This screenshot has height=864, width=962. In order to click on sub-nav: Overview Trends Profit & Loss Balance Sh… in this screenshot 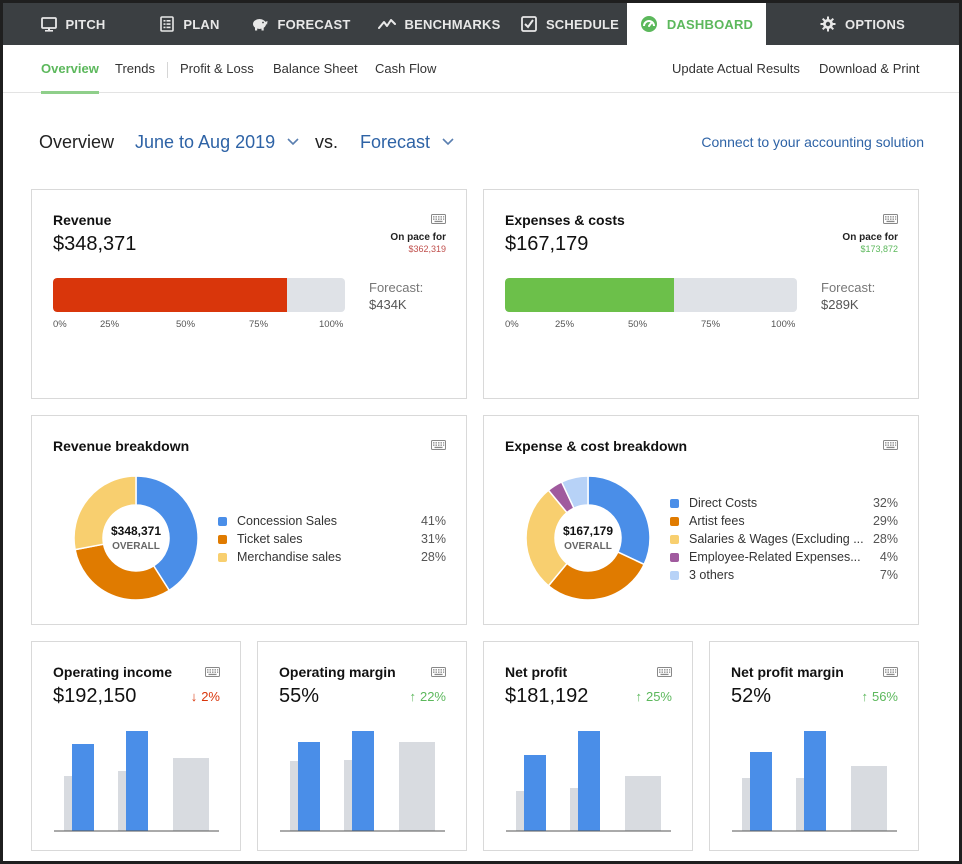, I will do `click(481, 69)`.